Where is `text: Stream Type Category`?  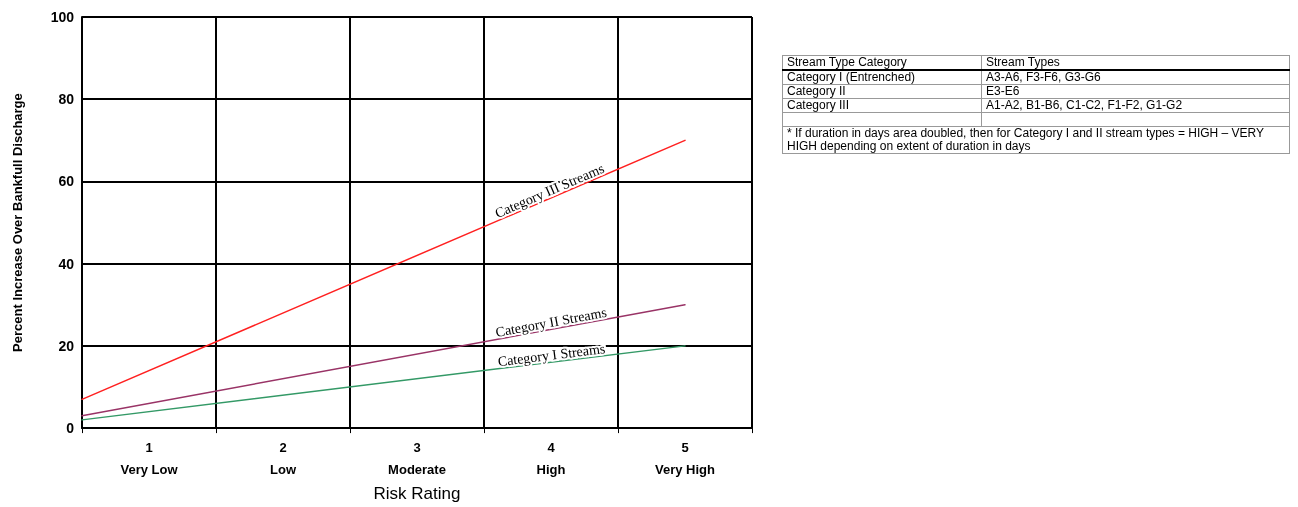
text: Stream Type Category is located at coordinates (882, 62).